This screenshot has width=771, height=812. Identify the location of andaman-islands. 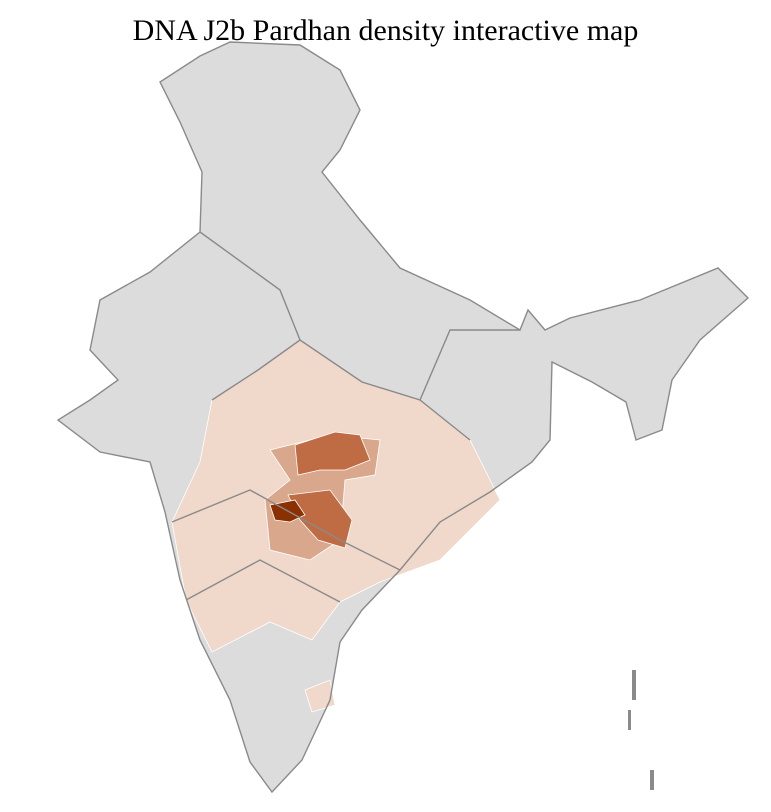
(641, 730).